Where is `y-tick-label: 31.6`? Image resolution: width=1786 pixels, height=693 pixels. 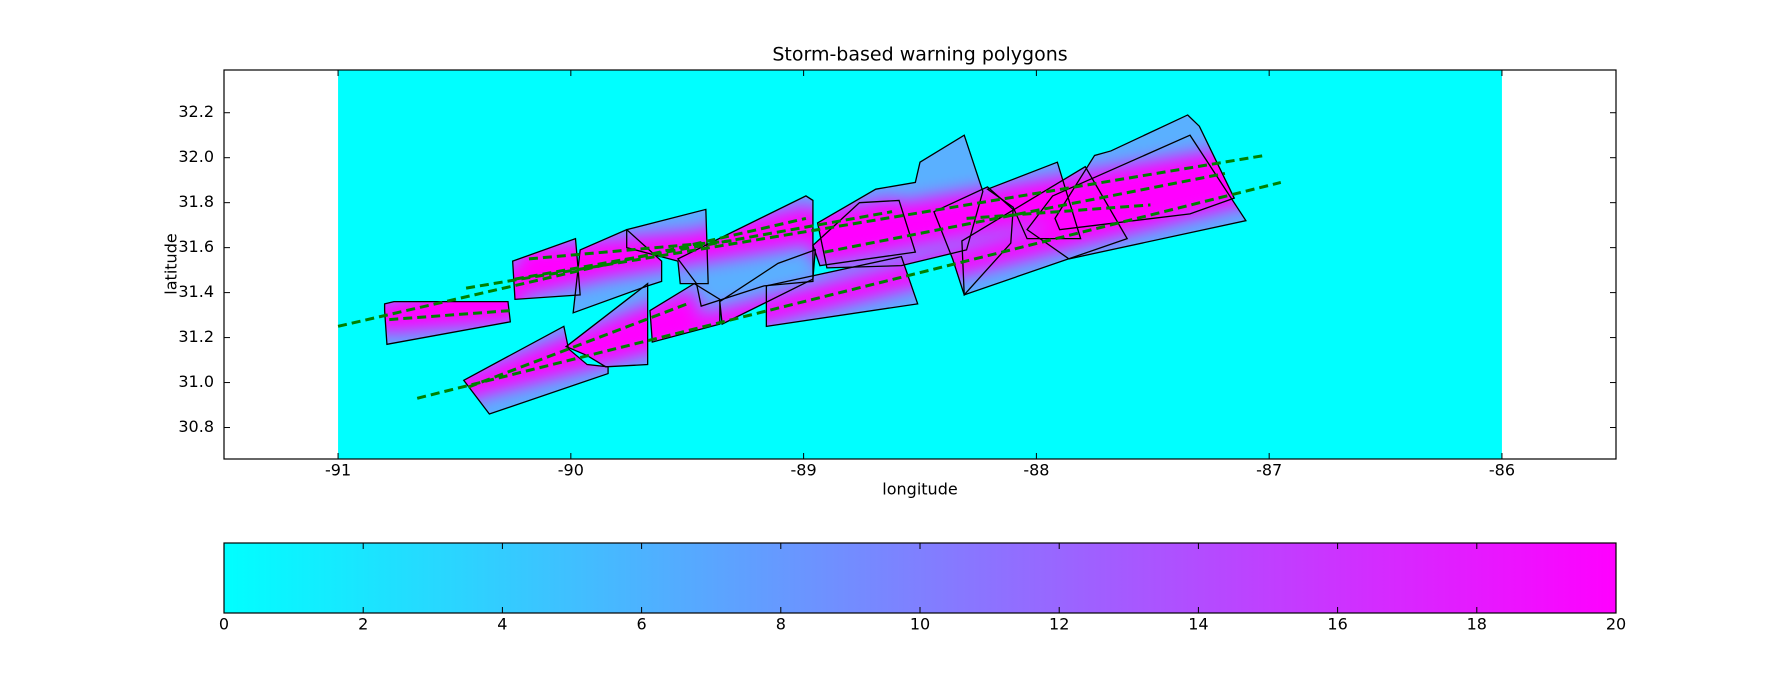 y-tick-label: 31.6 is located at coordinates (196, 246).